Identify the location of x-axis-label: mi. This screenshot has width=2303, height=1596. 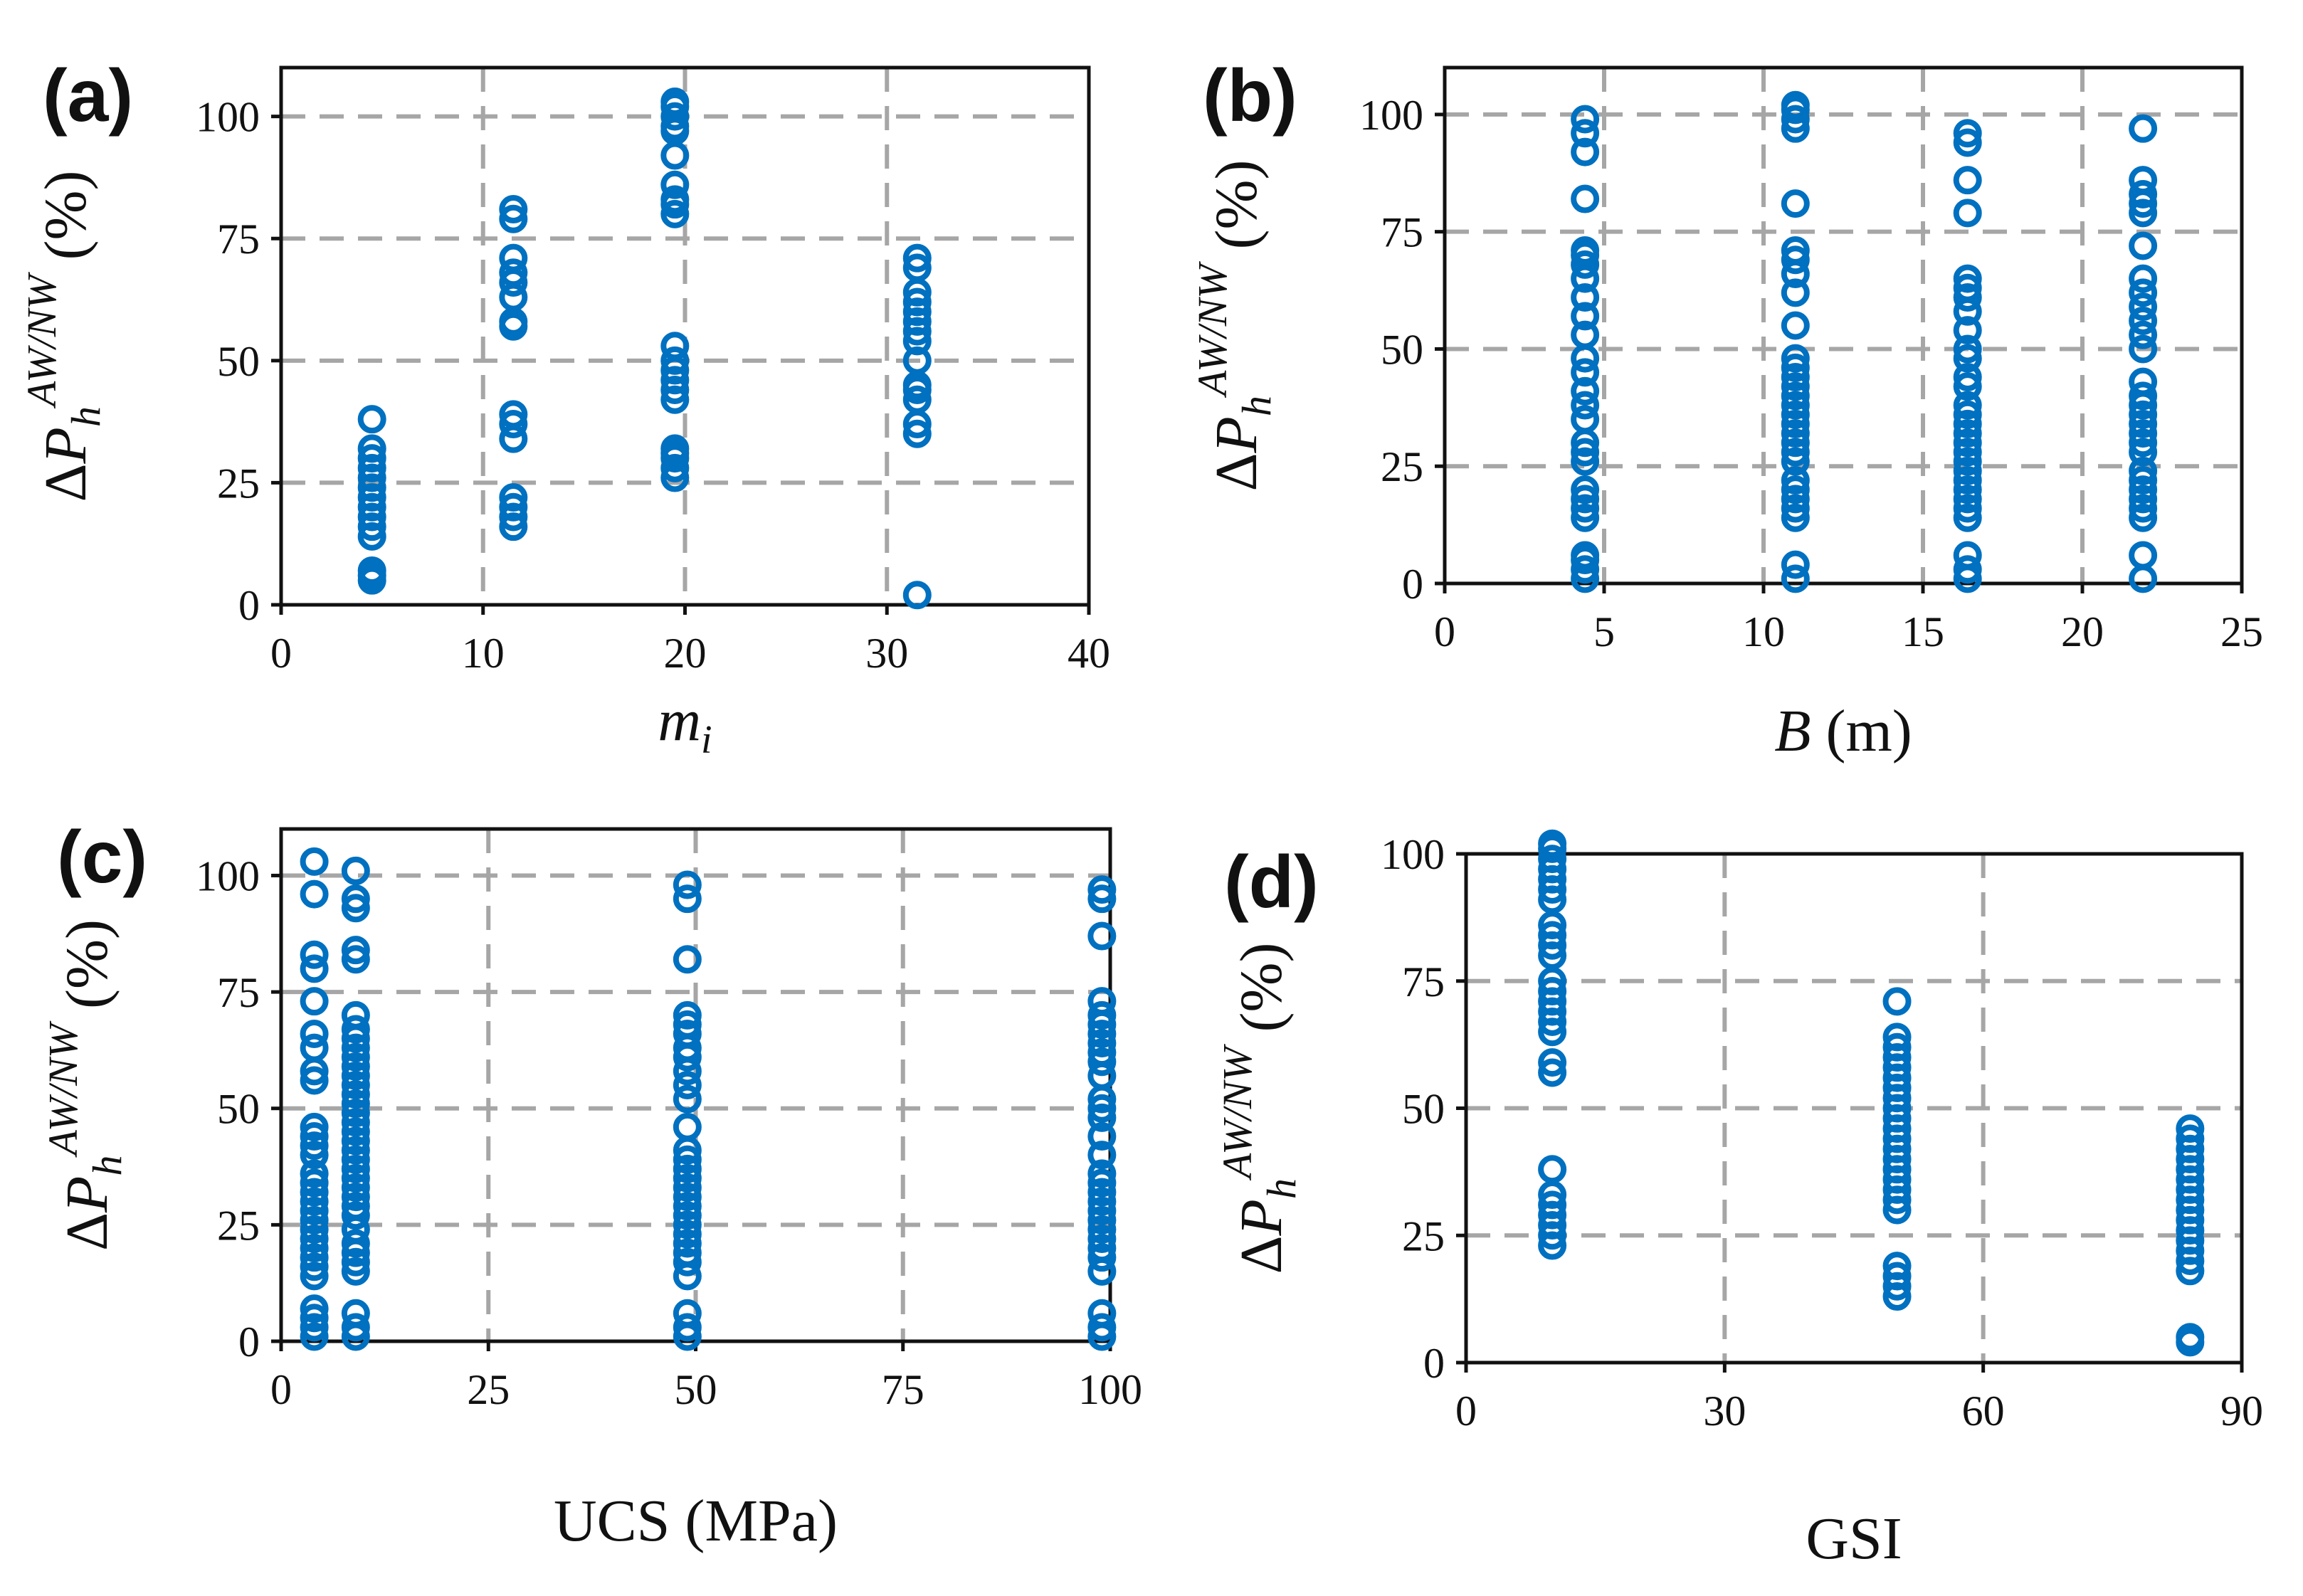
(685, 725).